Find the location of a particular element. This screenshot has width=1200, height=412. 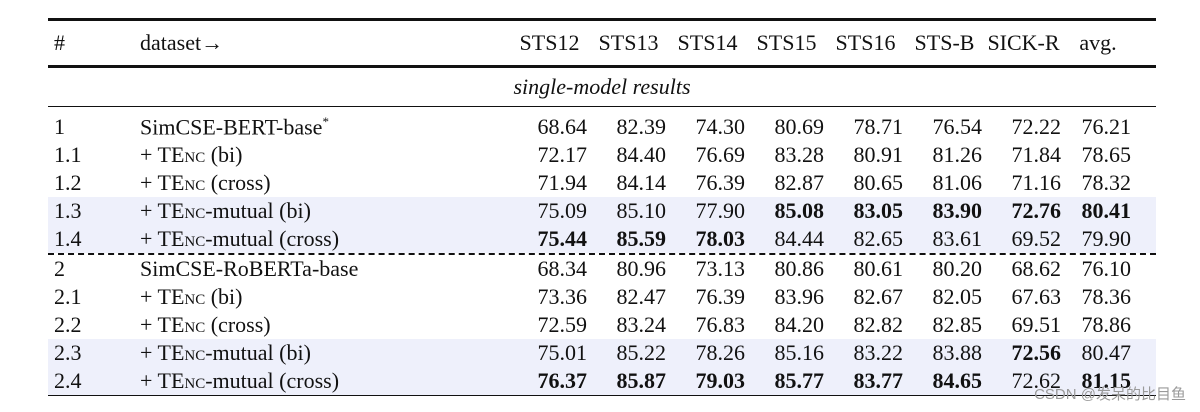

row-value: 76.69 is located at coordinates (720, 154).